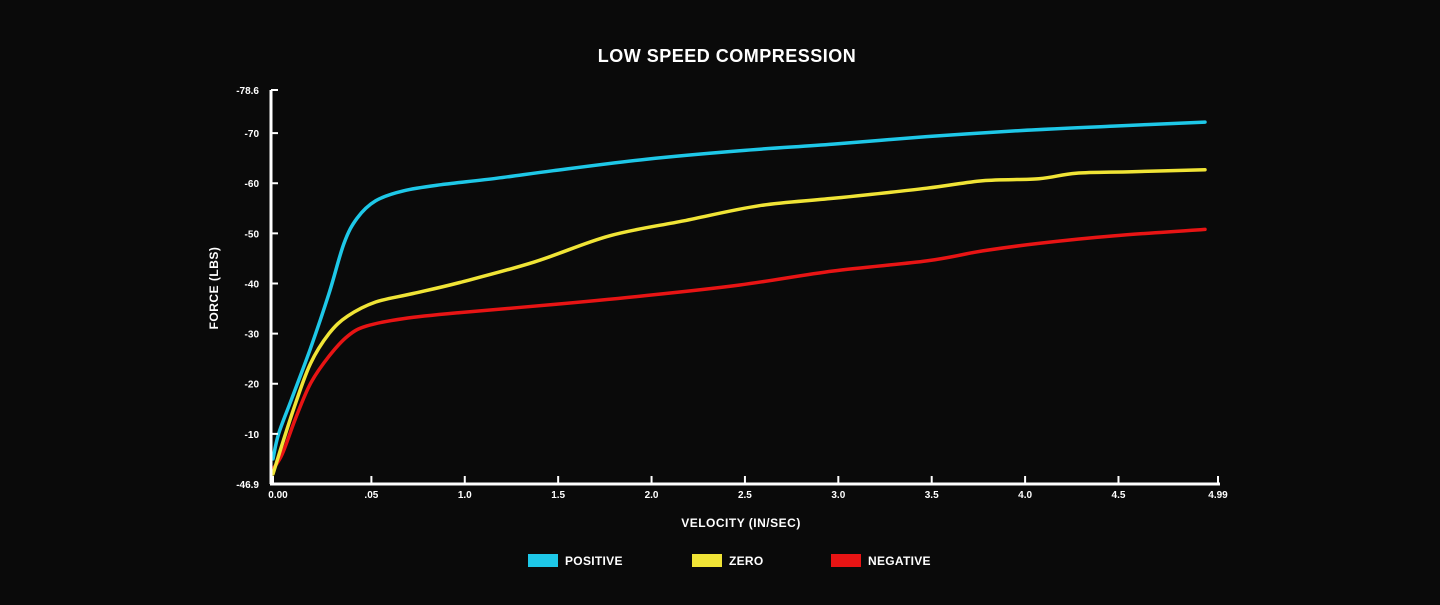 The width and height of the screenshot is (1440, 605). I want to click on x-tick-label: 3.0, so click(838, 495).